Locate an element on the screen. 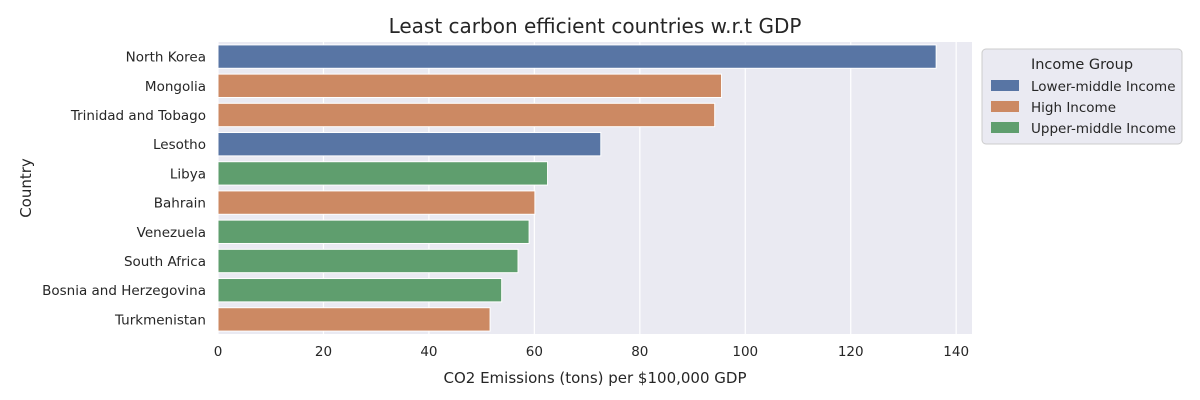  y-tick-label: Mongolia is located at coordinates (175, 87).